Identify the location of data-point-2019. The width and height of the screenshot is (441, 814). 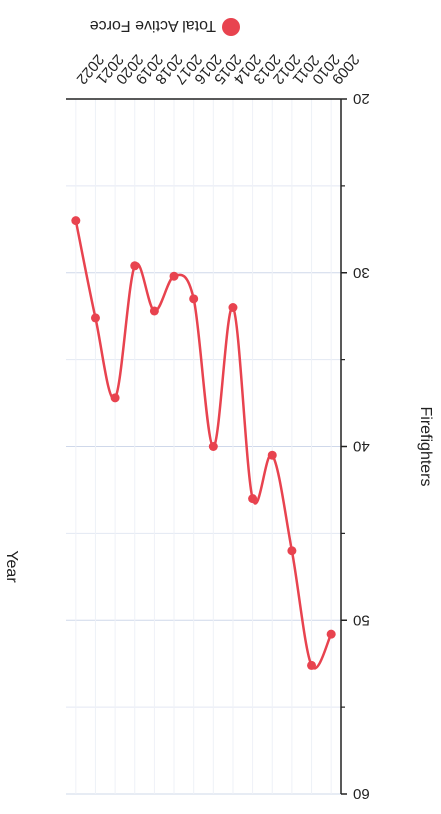
(135, 266).